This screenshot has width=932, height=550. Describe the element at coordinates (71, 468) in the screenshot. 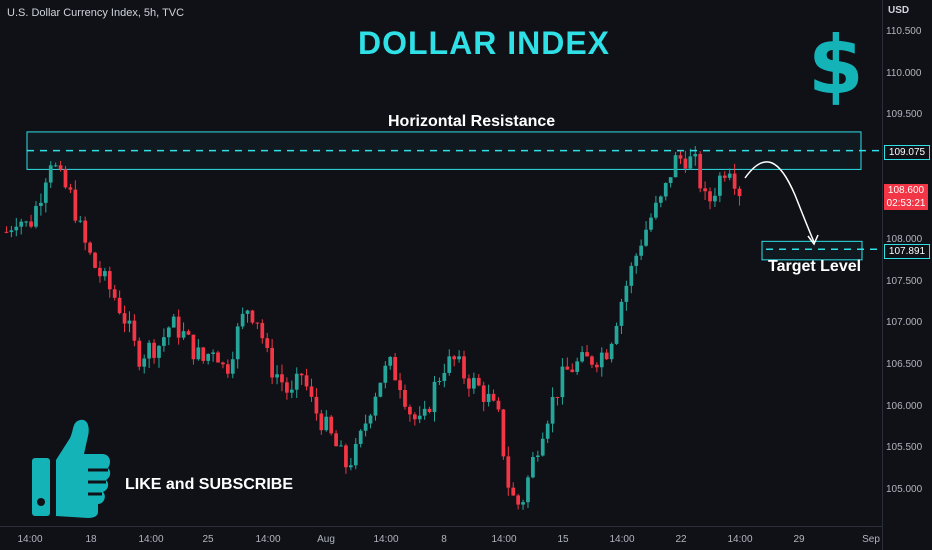

I see `thumbs-up-icon` at that location.